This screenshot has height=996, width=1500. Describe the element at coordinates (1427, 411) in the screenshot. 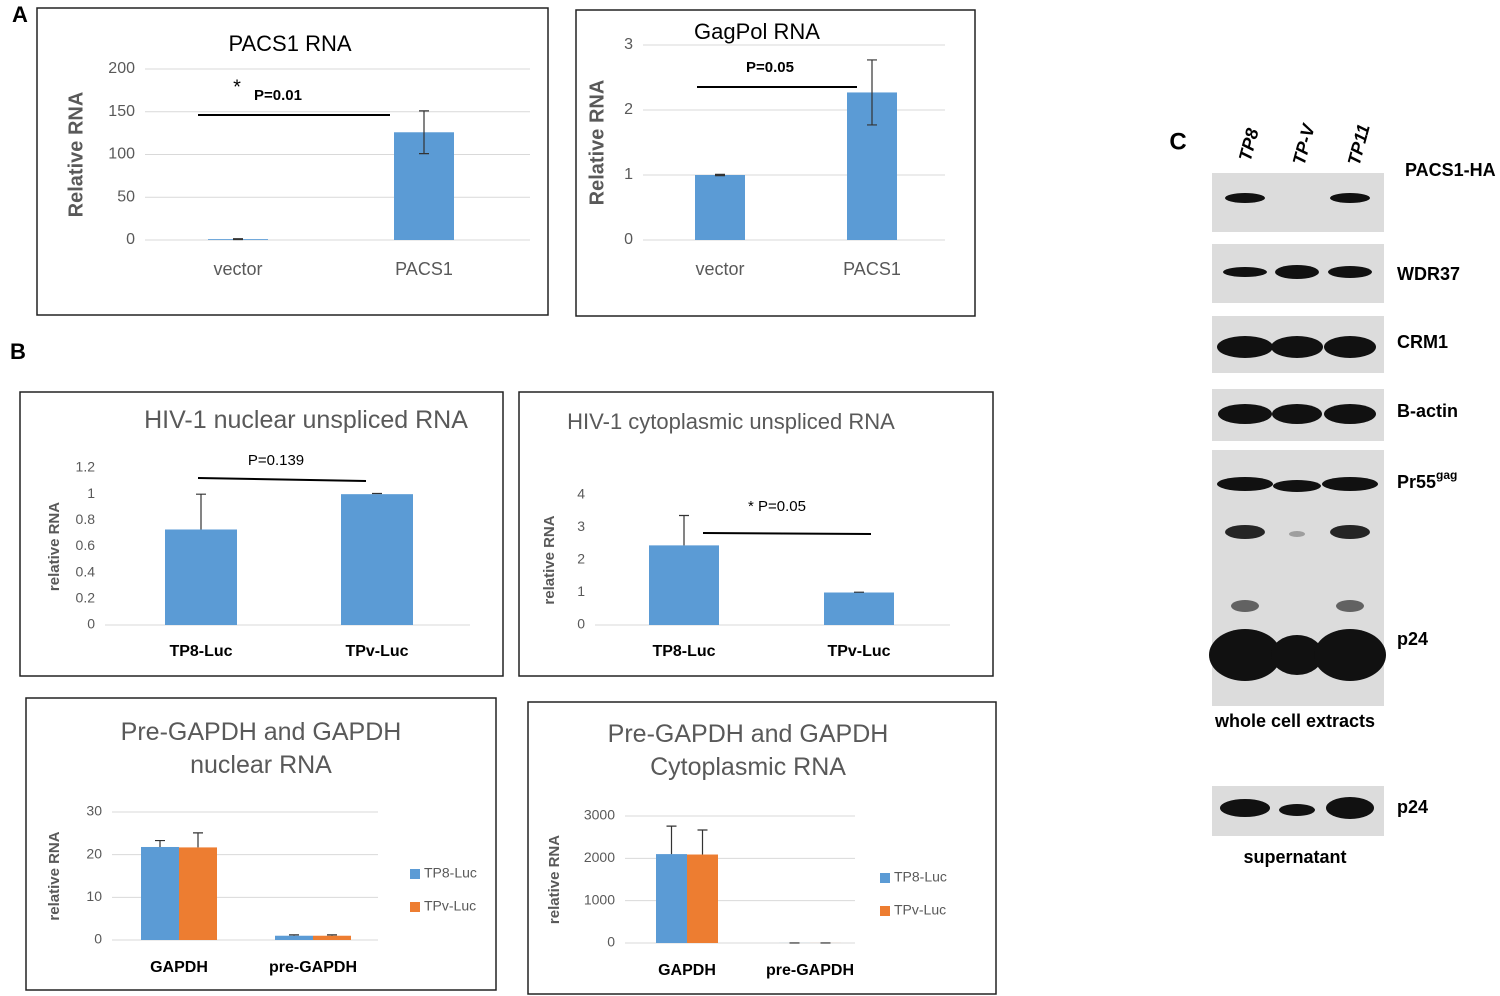

I see `band-label: B-actin` at that location.